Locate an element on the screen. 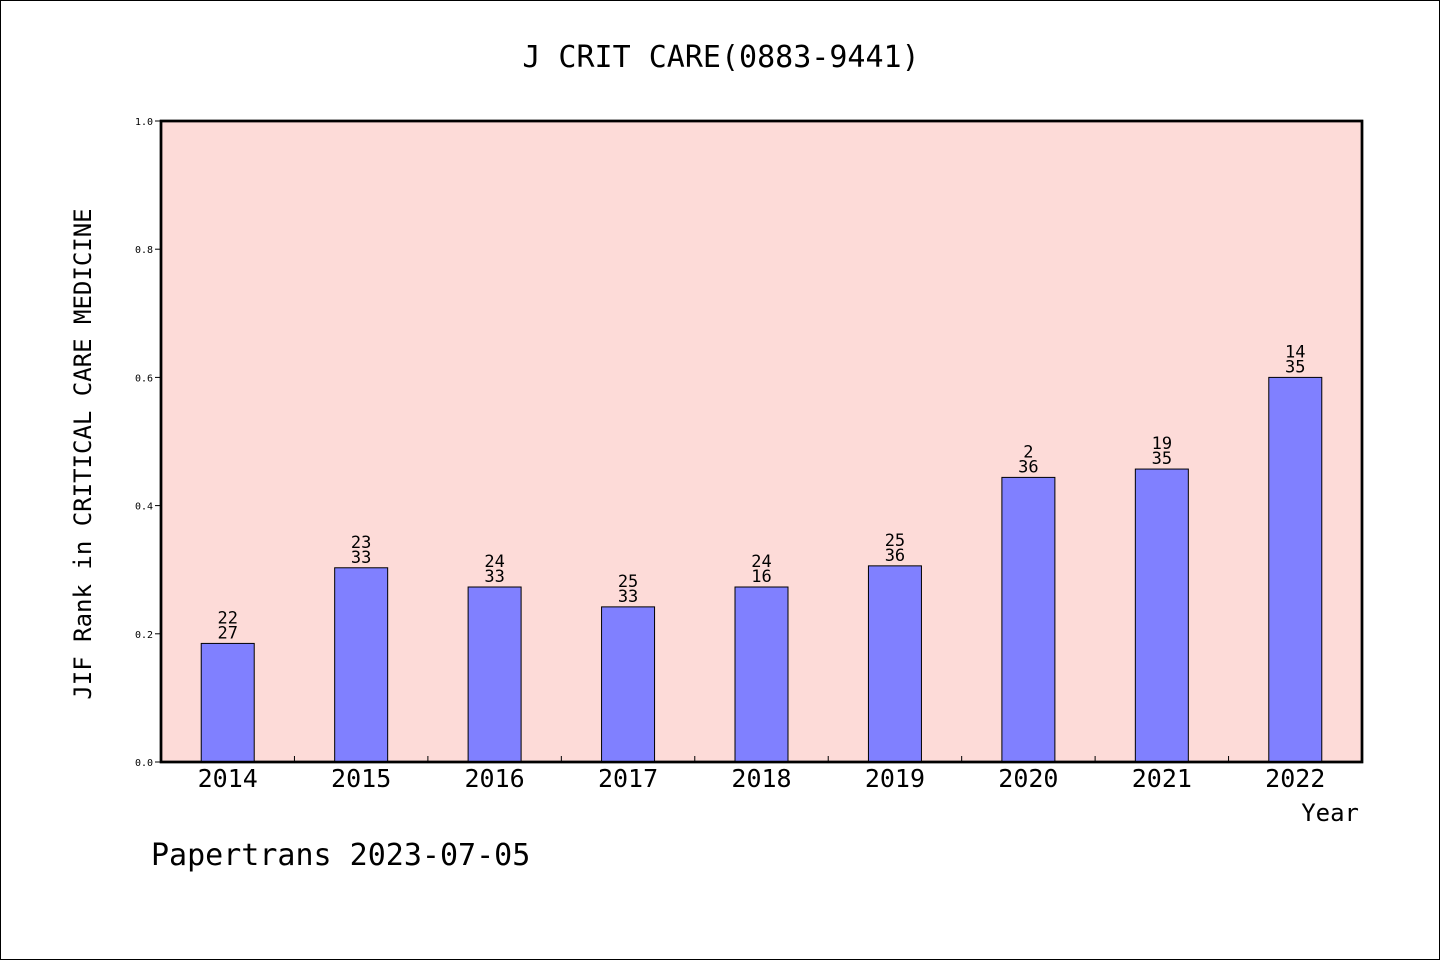 The height and width of the screenshot is (961, 1440). x-tick-label: 2018 is located at coordinates (761, 778).